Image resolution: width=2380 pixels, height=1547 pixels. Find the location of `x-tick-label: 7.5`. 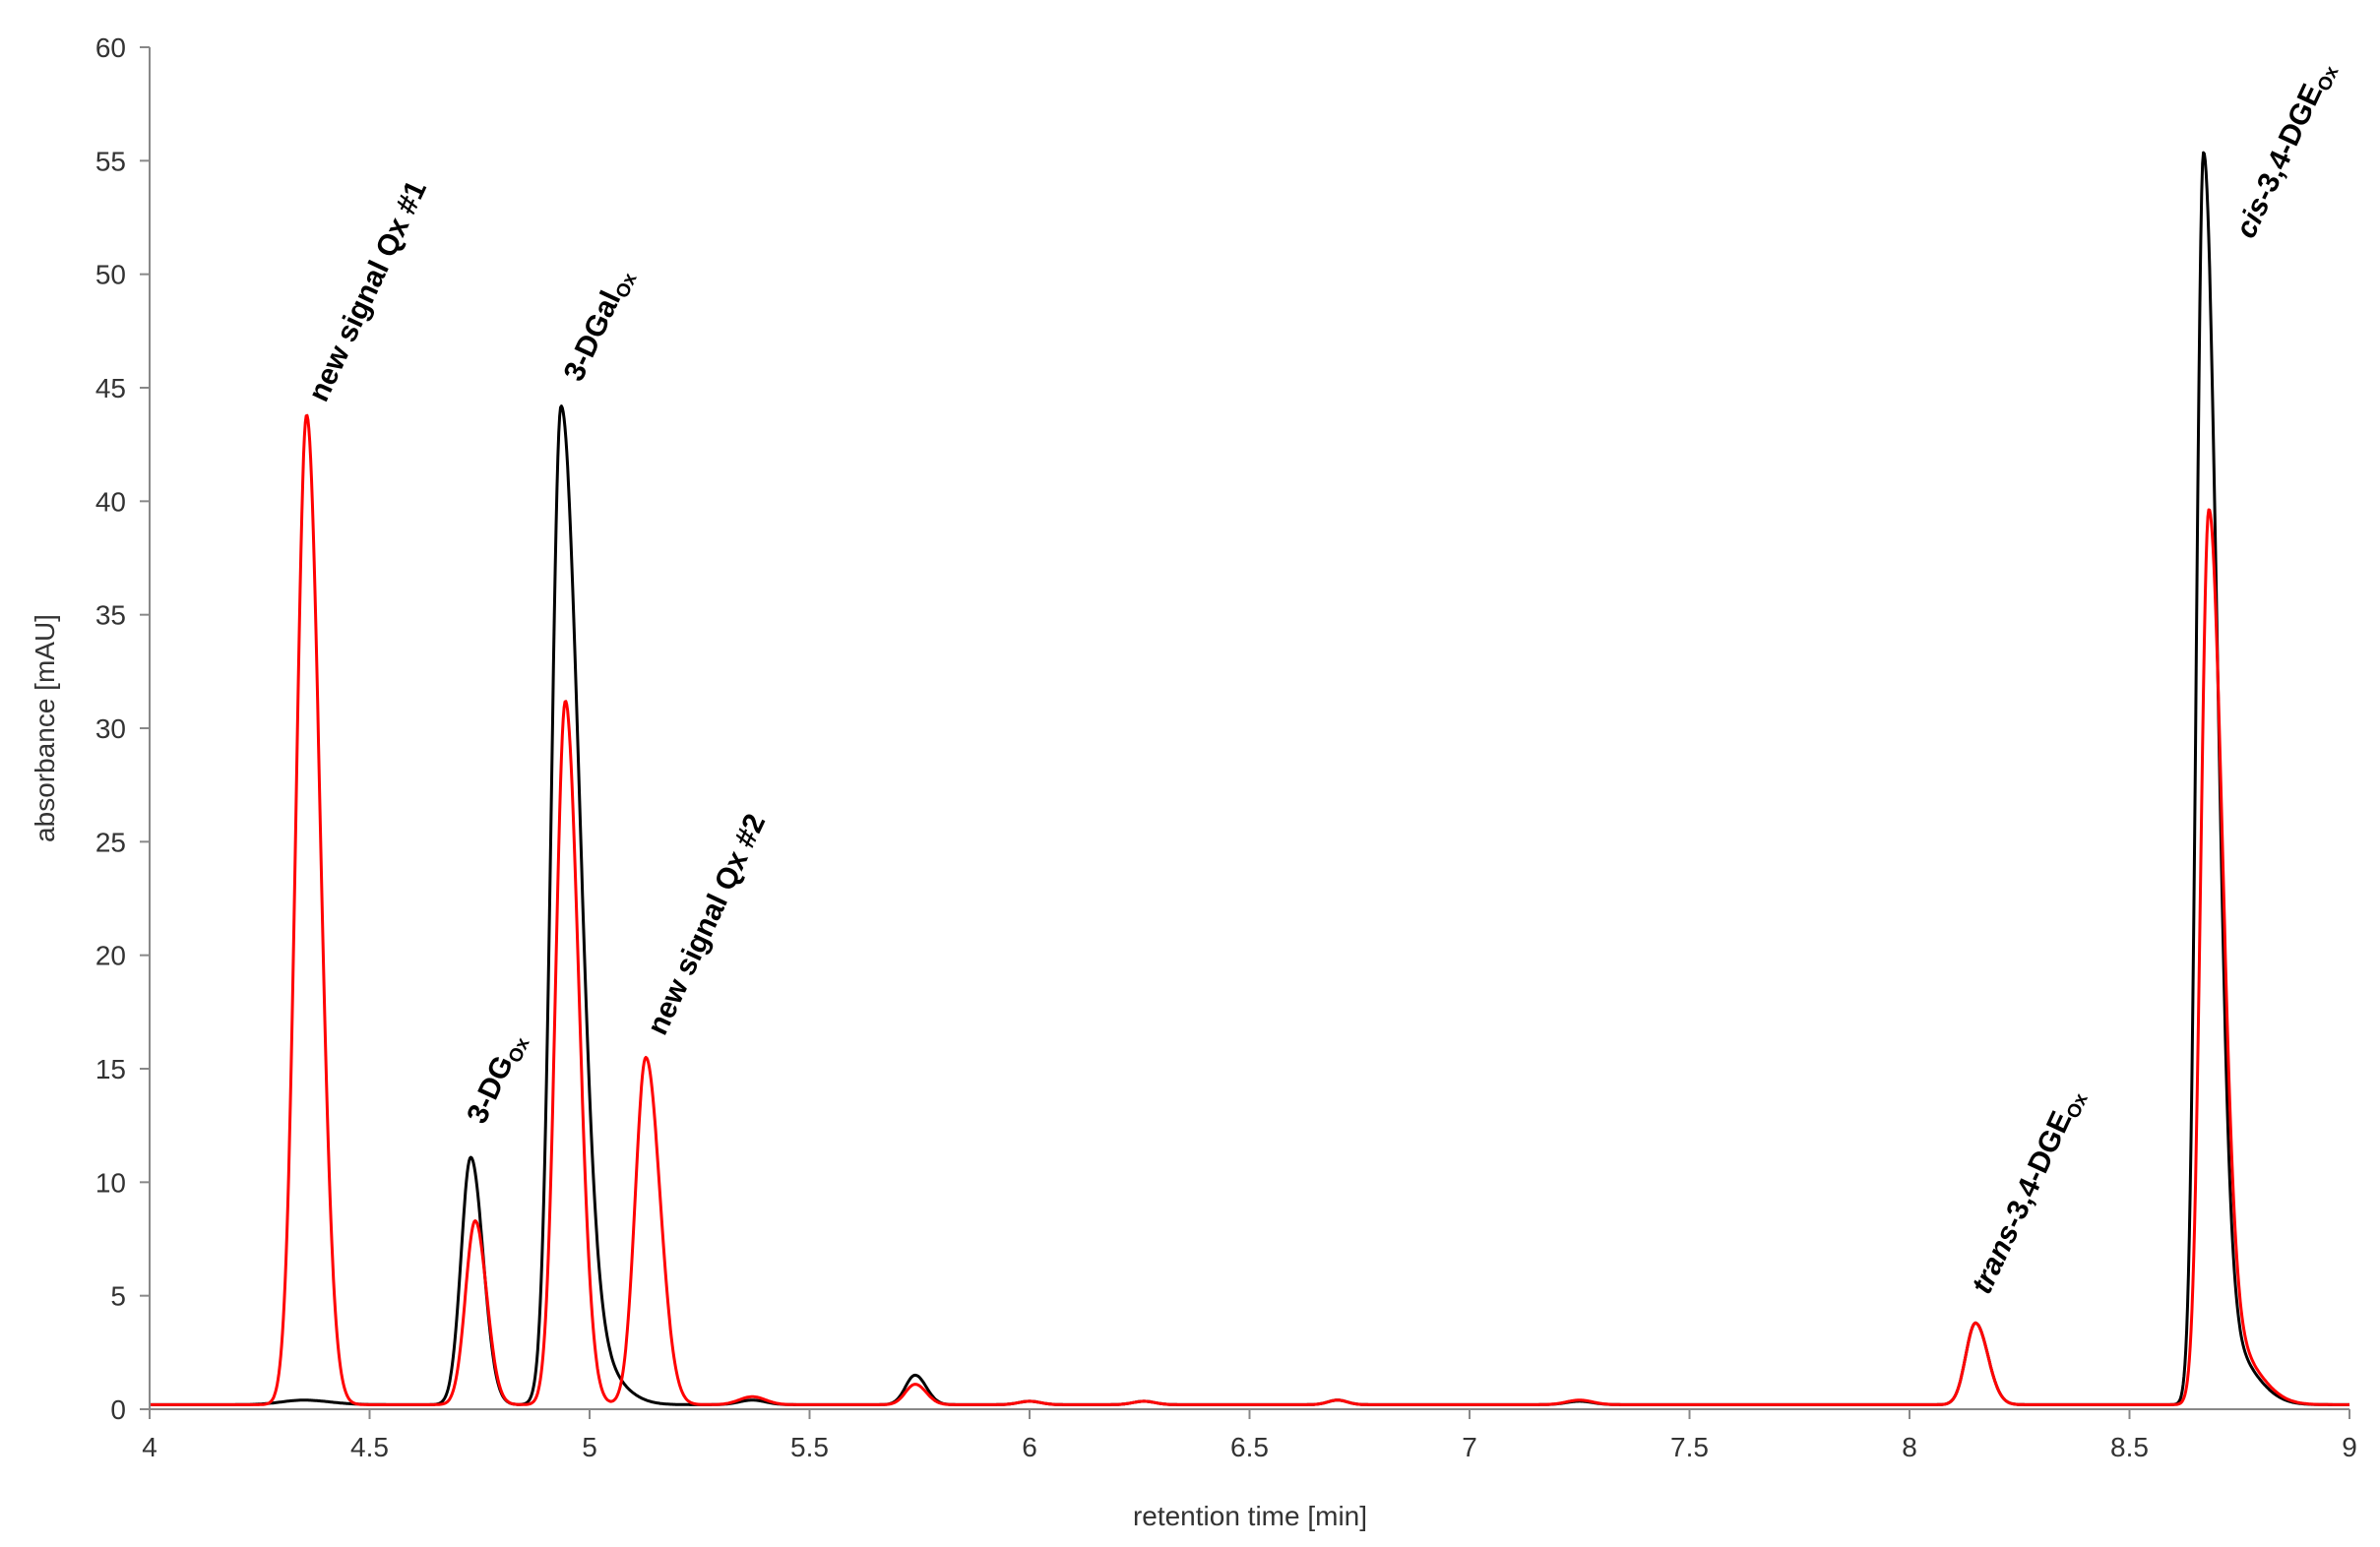

x-tick-label: 7.5 is located at coordinates (1689, 1447).